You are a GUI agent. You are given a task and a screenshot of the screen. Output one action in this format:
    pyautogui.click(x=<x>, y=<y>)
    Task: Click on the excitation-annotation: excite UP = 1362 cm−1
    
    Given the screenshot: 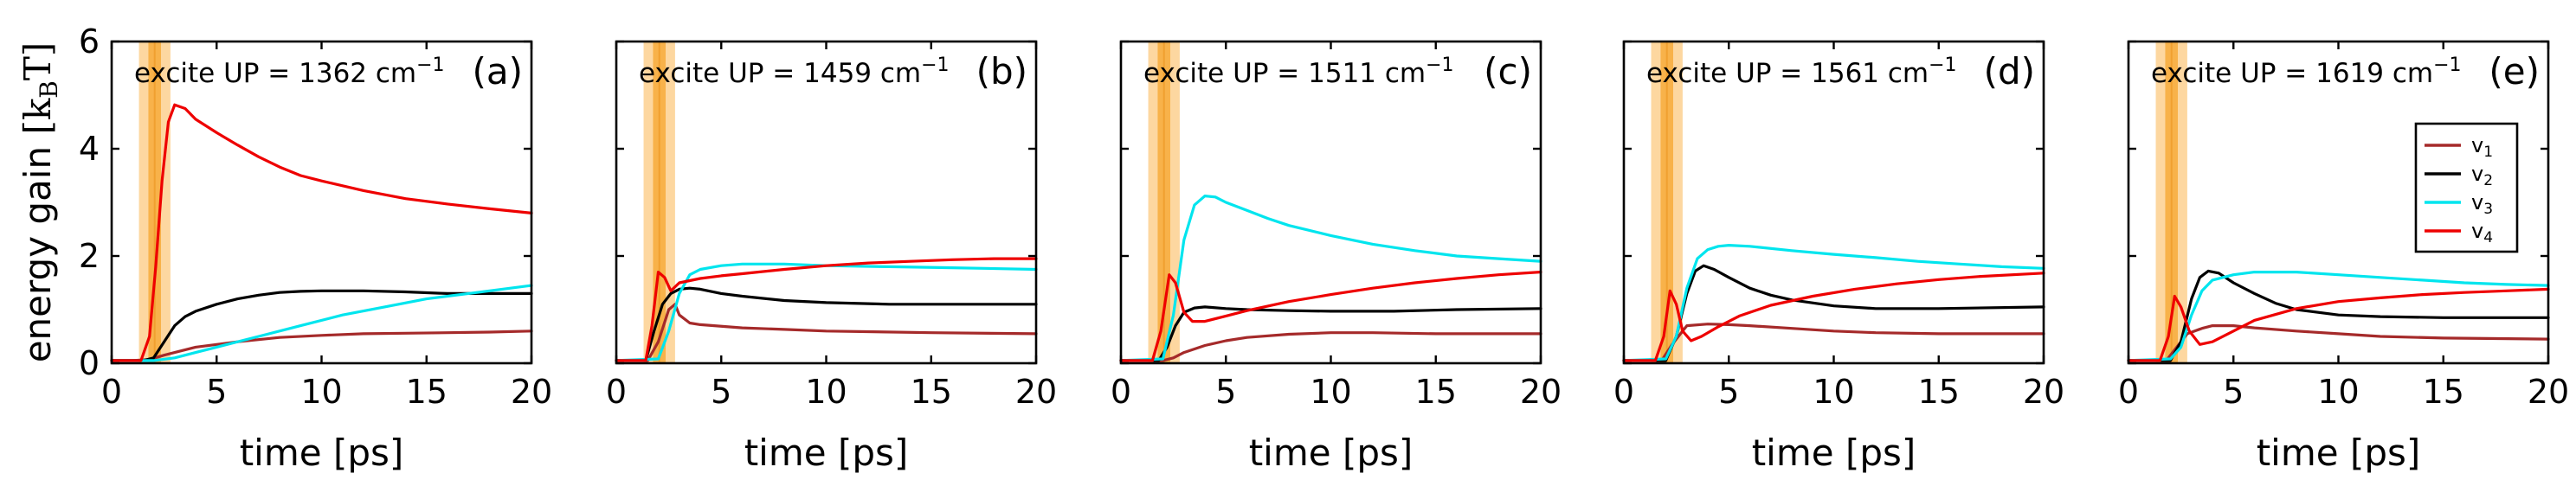 What is the action you would take?
    pyautogui.click(x=289, y=71)
    